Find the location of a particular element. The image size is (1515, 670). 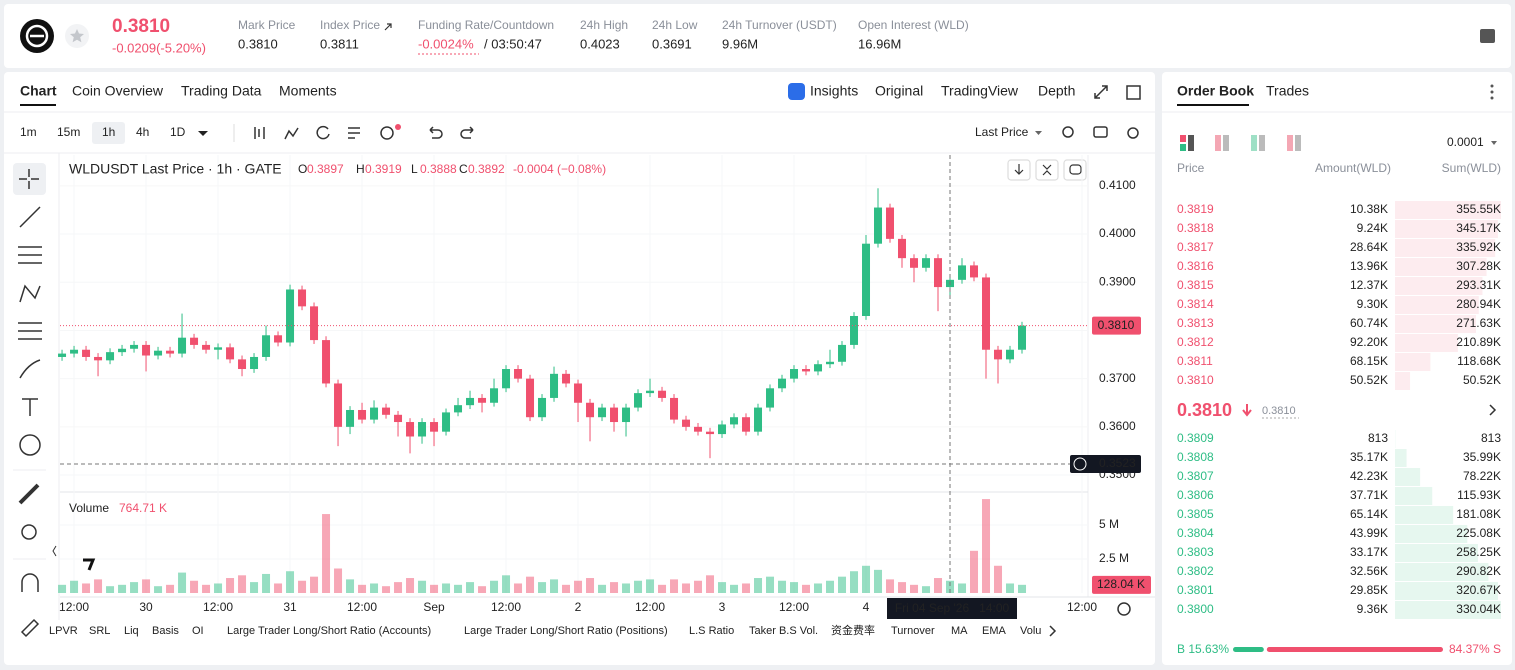

emoji-tool is located at coordinates (30, 445).